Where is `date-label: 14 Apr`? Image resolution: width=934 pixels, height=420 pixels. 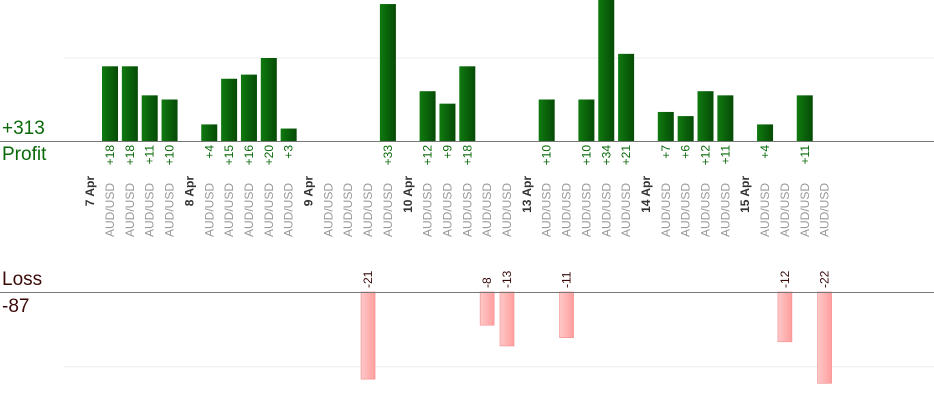
date-label: 14 Apr is located at coordinates (646, 194).